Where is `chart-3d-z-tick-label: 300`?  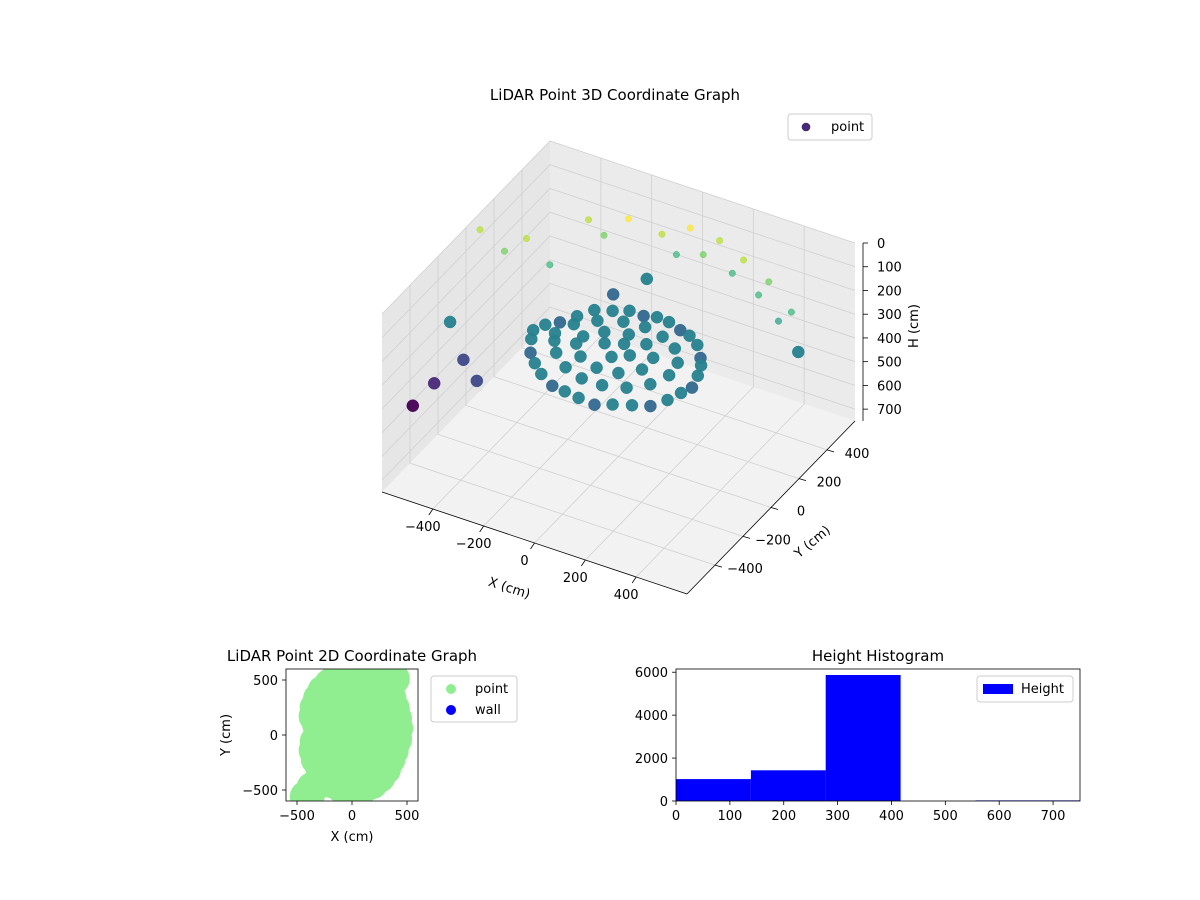
chart-3d-z-tick-label: 300 is located at coordinates (889, 315).